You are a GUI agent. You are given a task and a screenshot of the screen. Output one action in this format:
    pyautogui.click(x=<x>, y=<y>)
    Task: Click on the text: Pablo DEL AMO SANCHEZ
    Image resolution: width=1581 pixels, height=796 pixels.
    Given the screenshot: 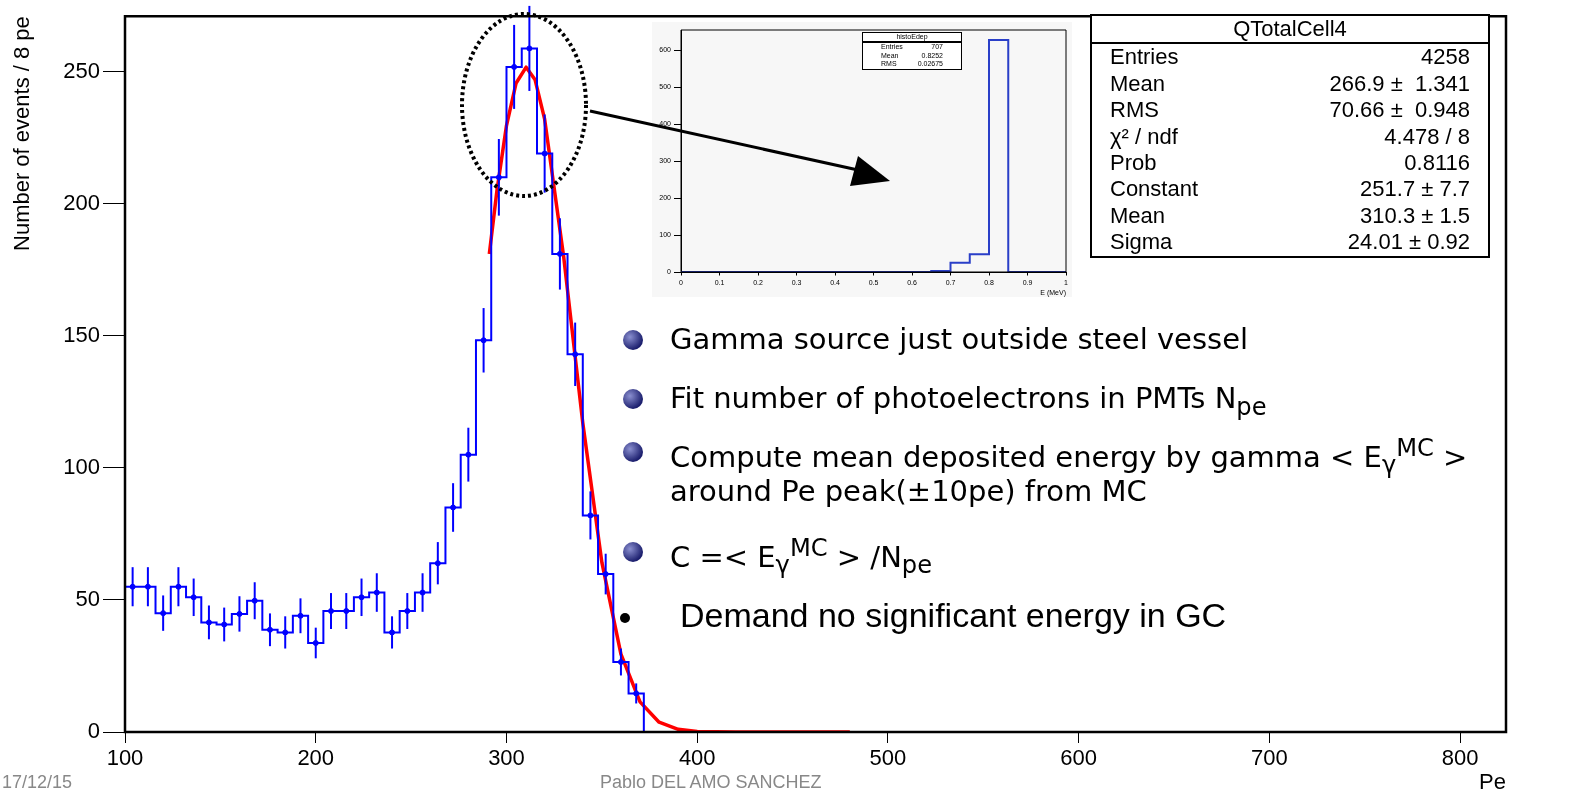 What is the action you would take?
    pyautogui.click(x=711, y=782)
    